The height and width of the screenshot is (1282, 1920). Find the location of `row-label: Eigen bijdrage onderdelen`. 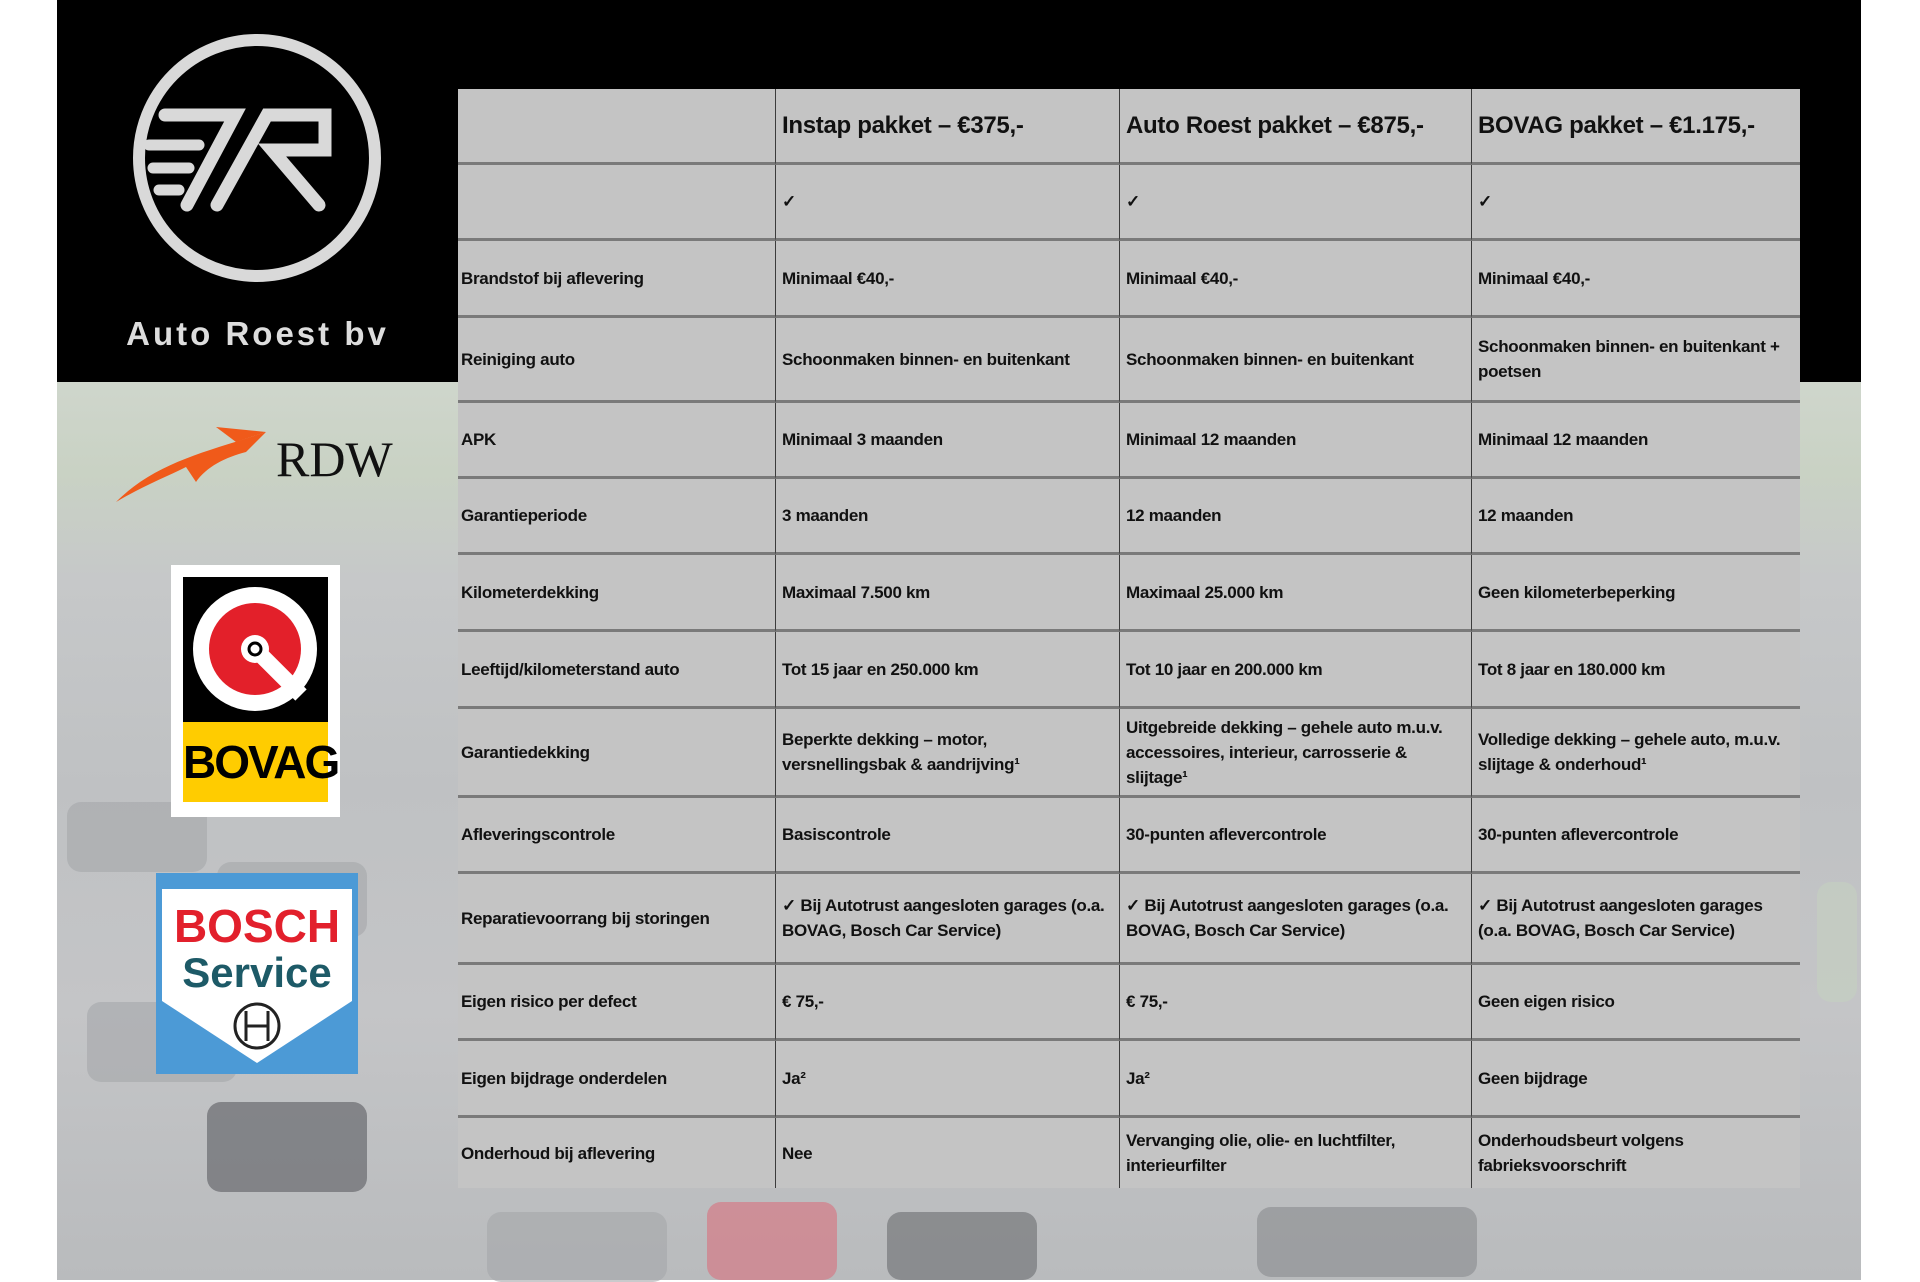

row-label: Eigen bijdrage onderdelen is located at coordinates (617, 1079).